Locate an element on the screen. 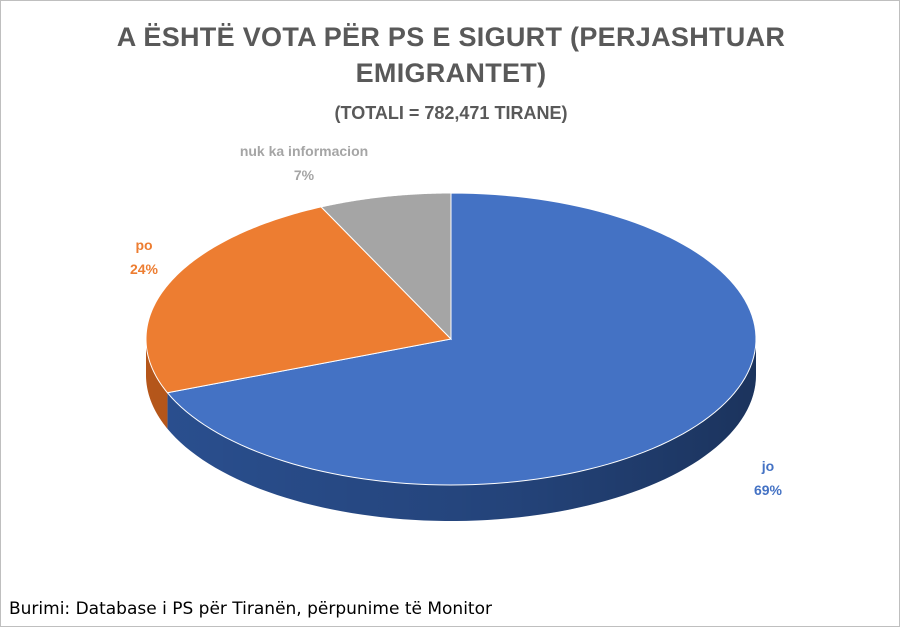 The height and width of the screenshot is (628, 900). slice-label-nuk-ka-informacion: nuk ka informacion 7% is located at coordinates (304, 163).